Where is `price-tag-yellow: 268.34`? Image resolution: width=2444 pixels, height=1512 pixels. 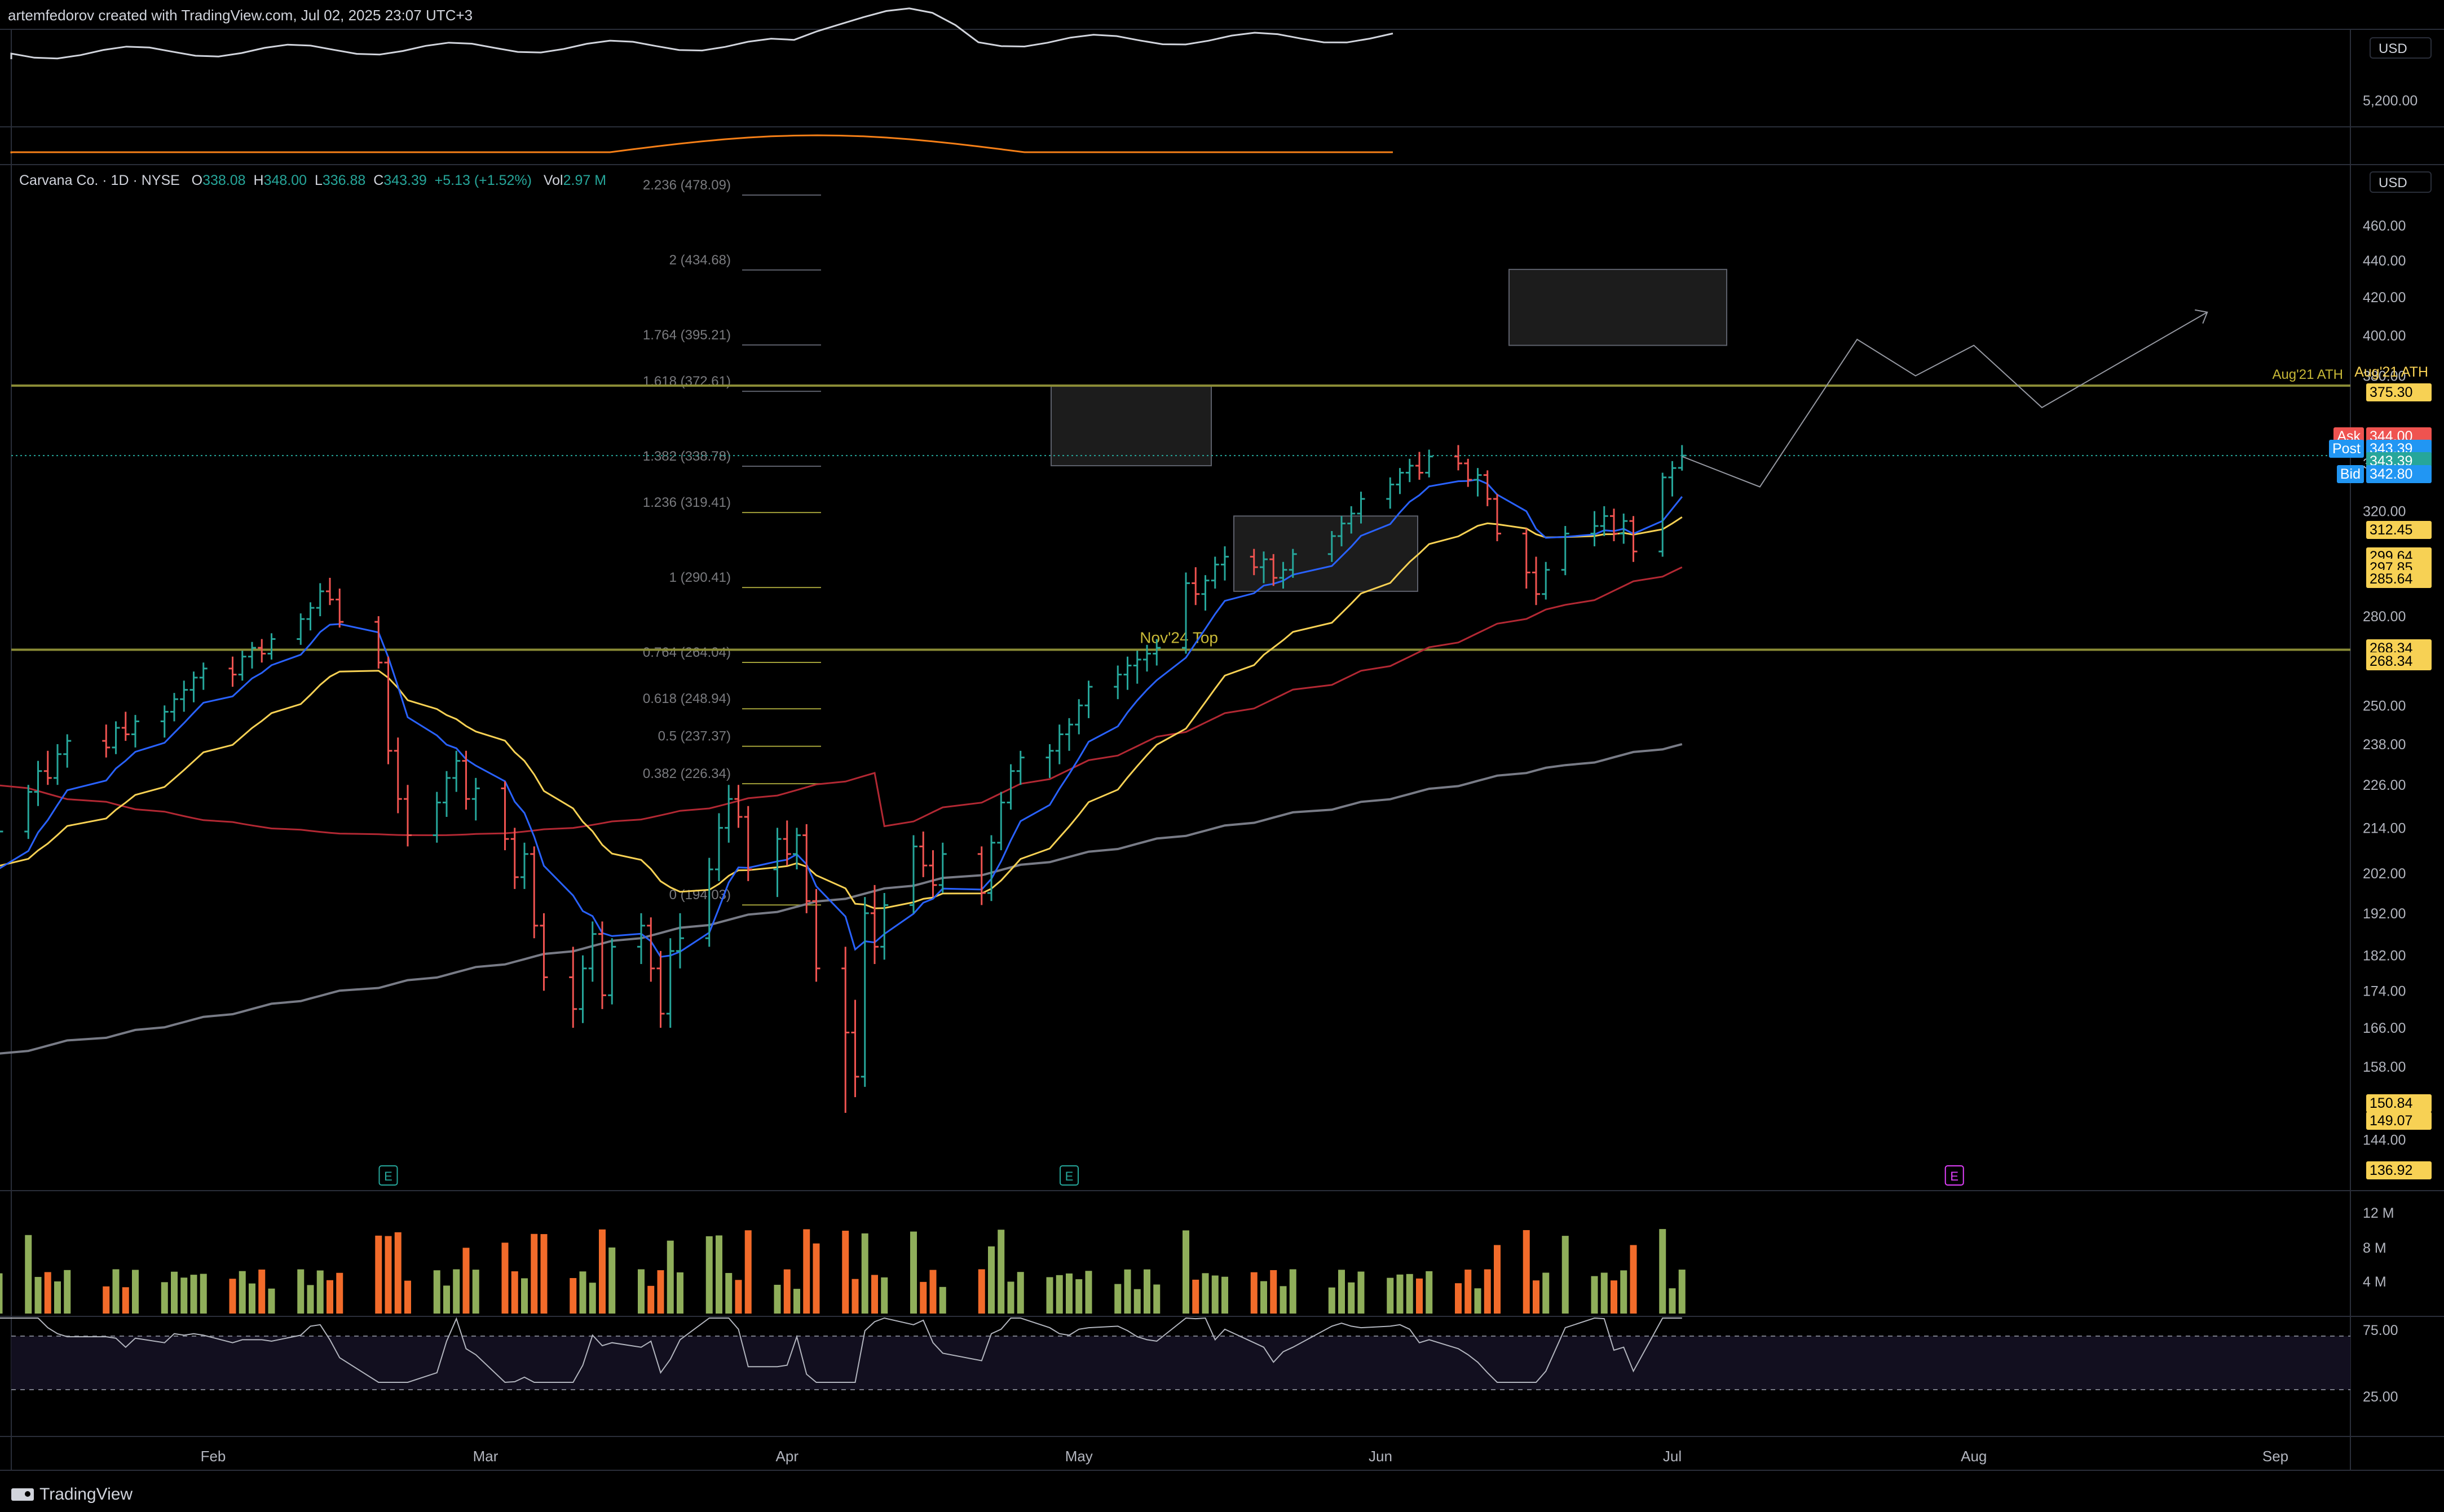
price-tag-yellow: 268.34 is located at coordinates (2399, 661).